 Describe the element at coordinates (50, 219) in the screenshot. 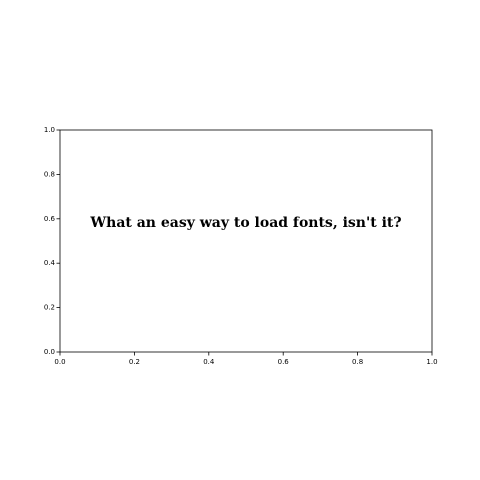

I see `y-tick-label: 0.6` at that location.